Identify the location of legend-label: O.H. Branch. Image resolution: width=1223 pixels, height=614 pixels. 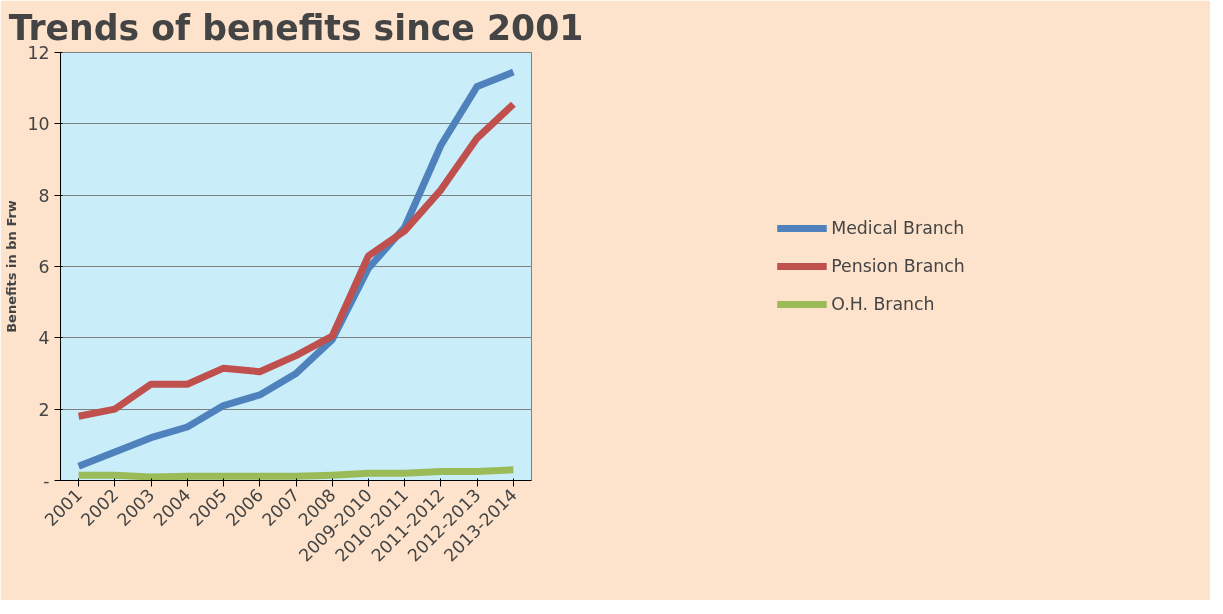
(883, 304).